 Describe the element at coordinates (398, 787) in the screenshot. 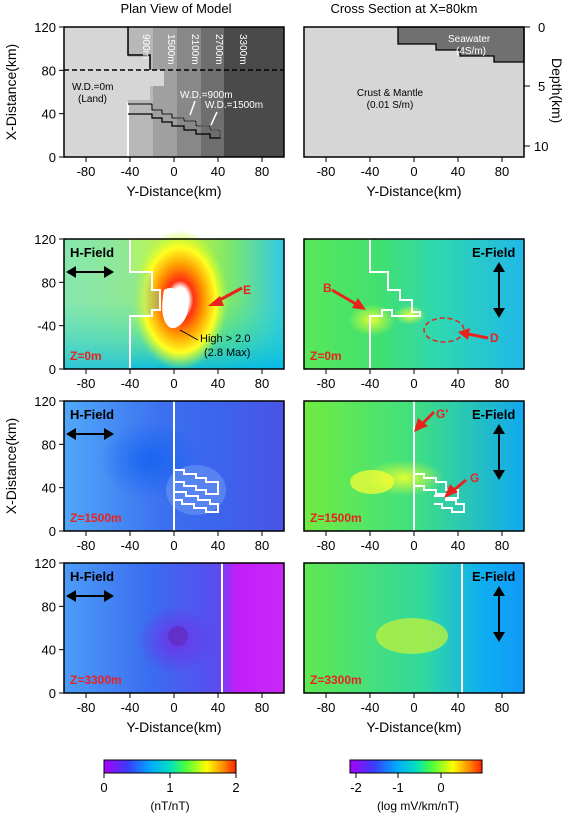

I see `colorbar-e-tick-neg1: -1` at that location.